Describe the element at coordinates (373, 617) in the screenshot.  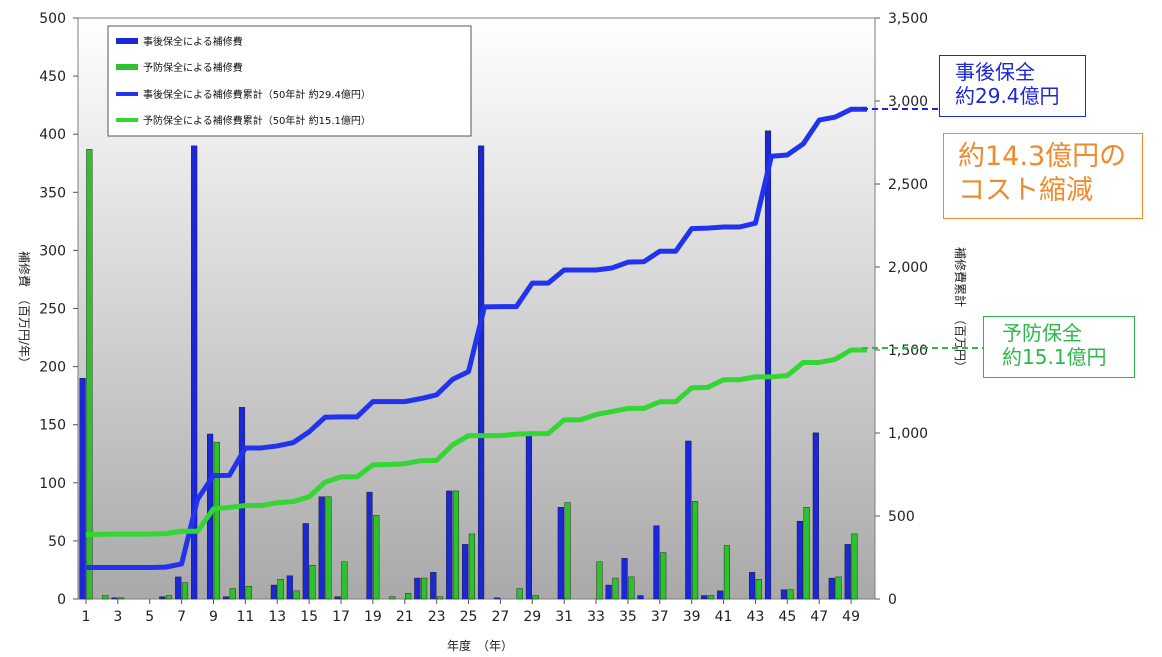
I see `x-tick-label: 19` at that location.